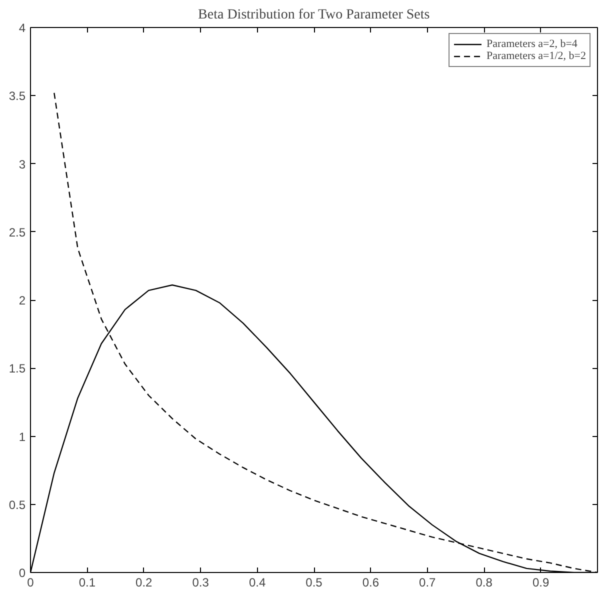 The image size is (603, 596). Describe the element at coordinates (17, 369) in the screenshot. I see `y-tick-label: 1.5` at that location.